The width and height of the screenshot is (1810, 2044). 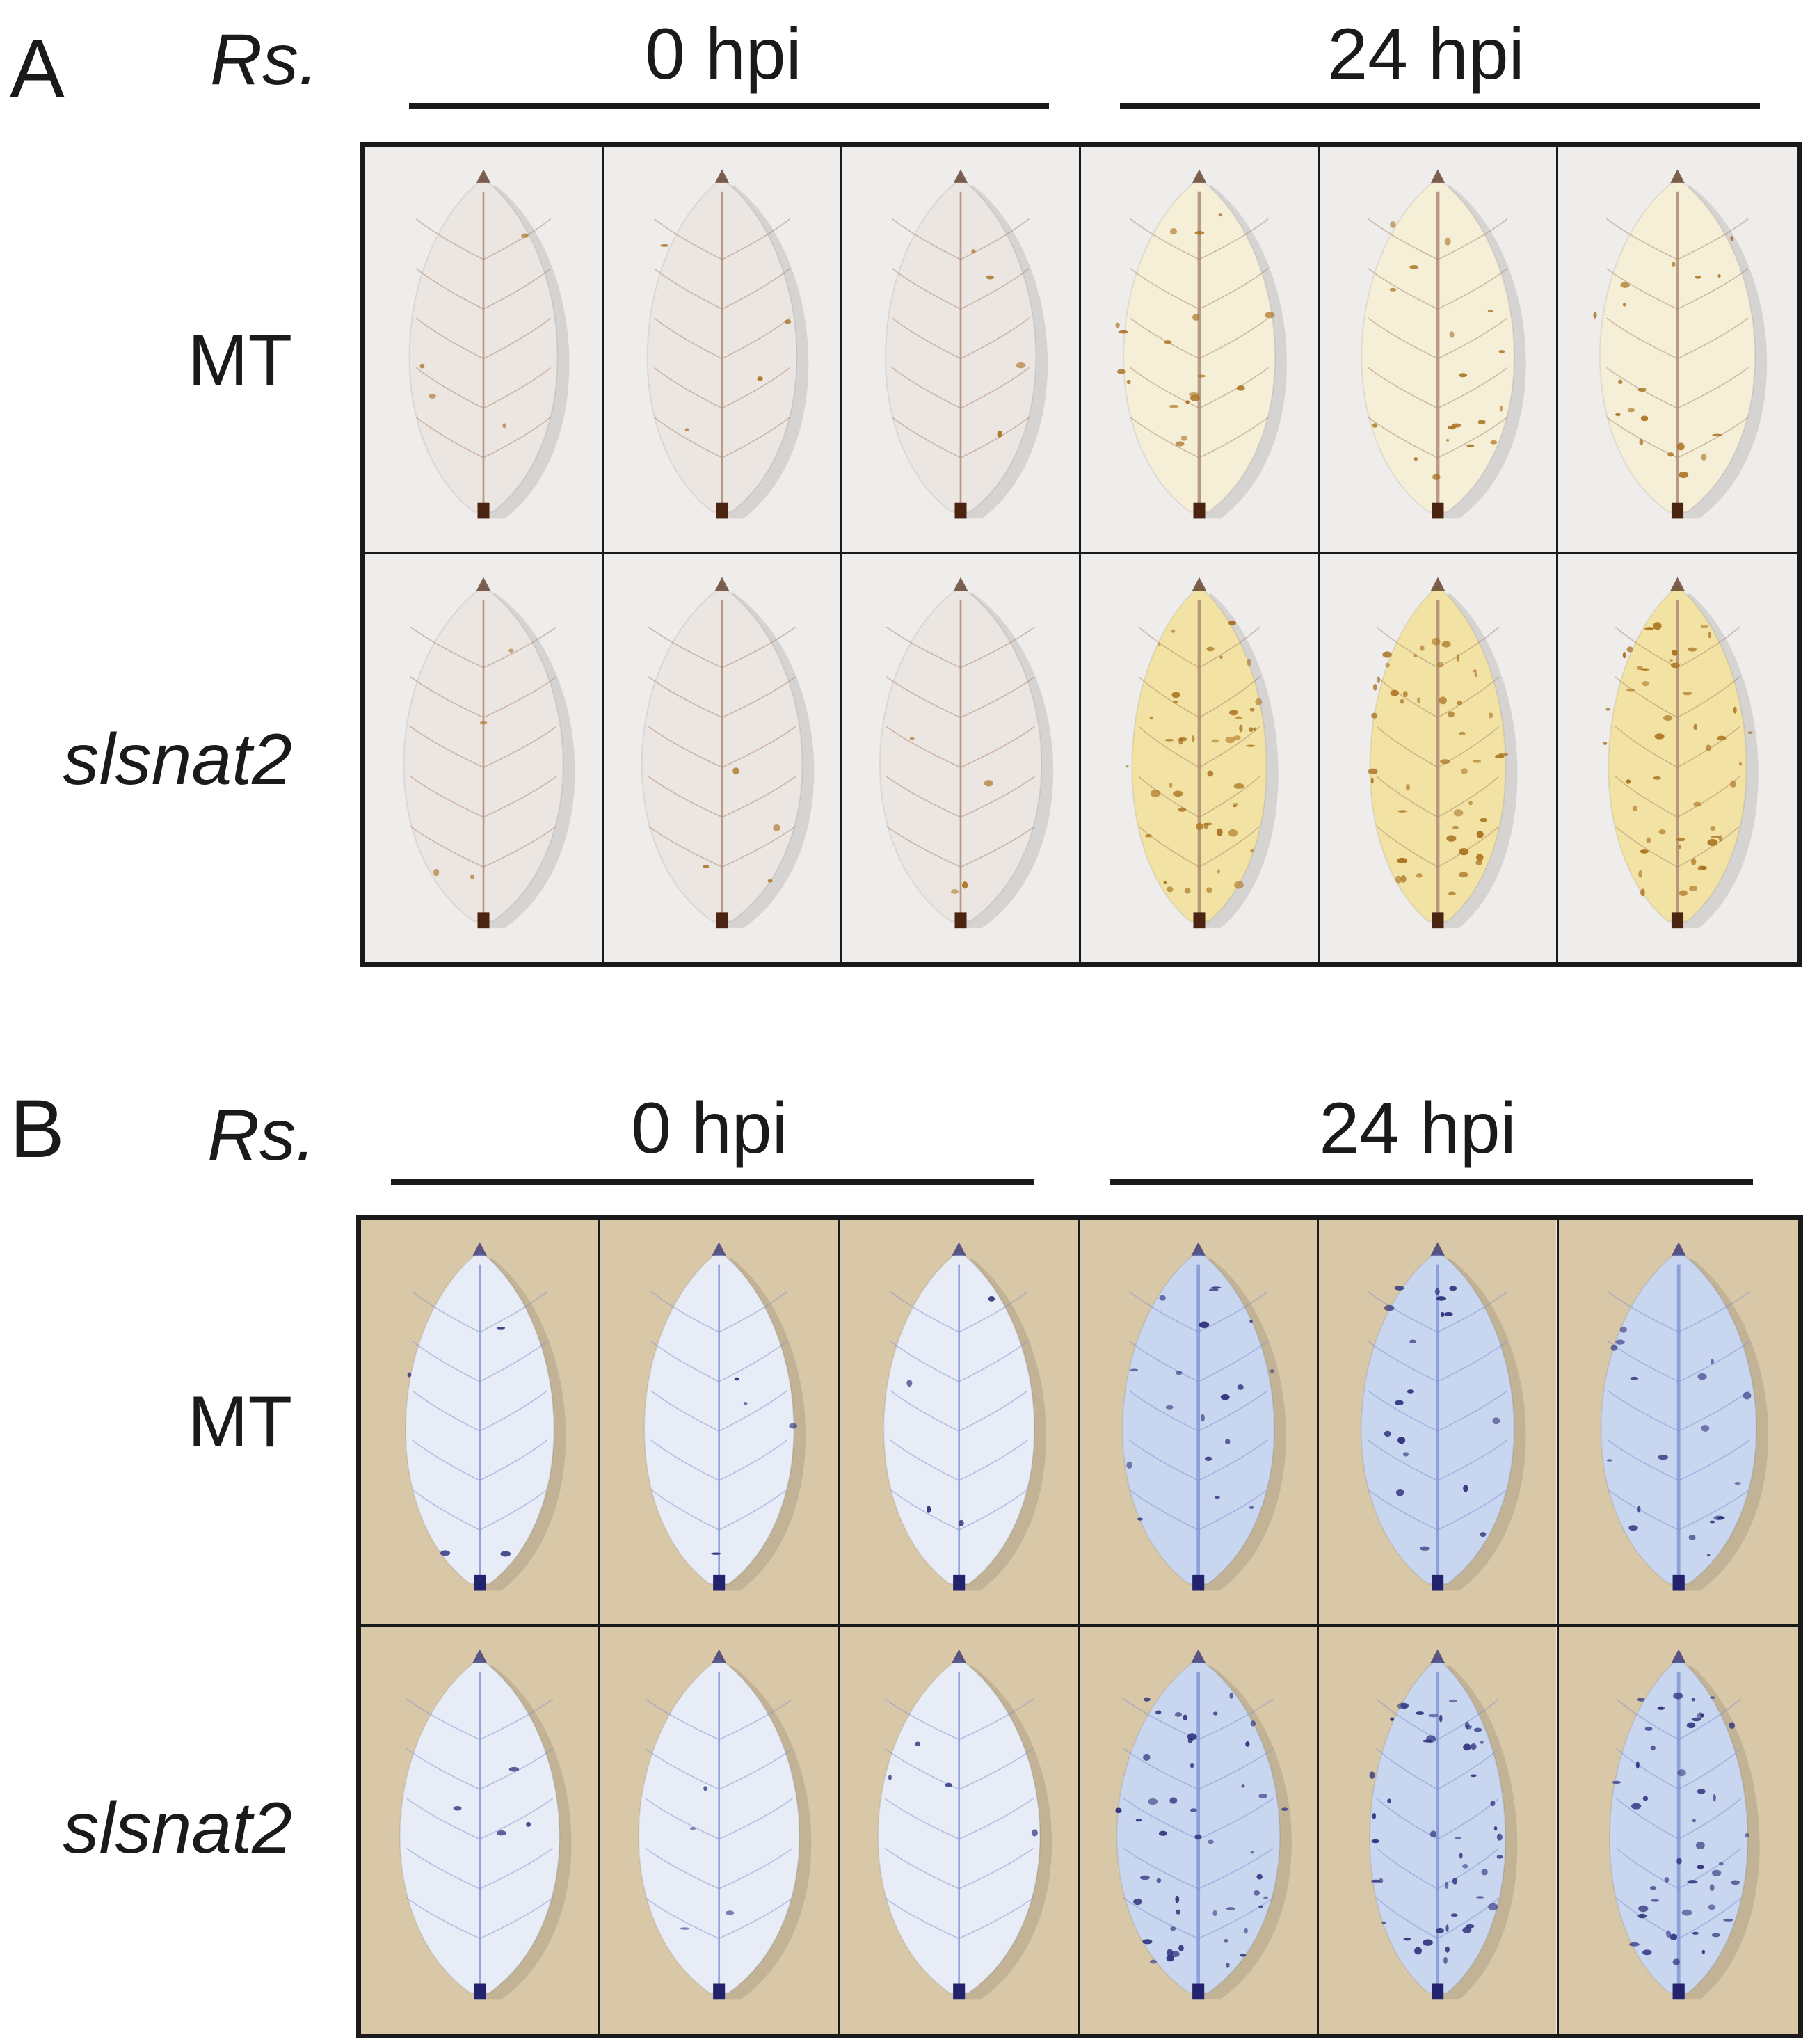 I want to click on panel-letter: A, so click(x=37, y=69).